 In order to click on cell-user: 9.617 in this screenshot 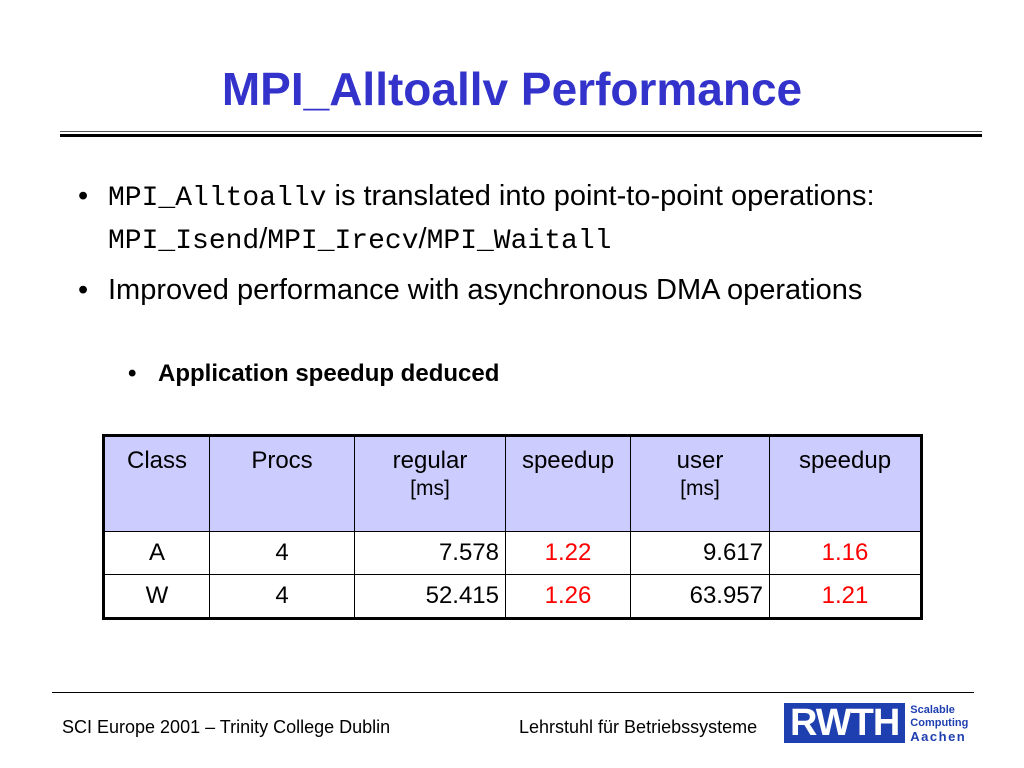, I will do `click(700, 553)`.